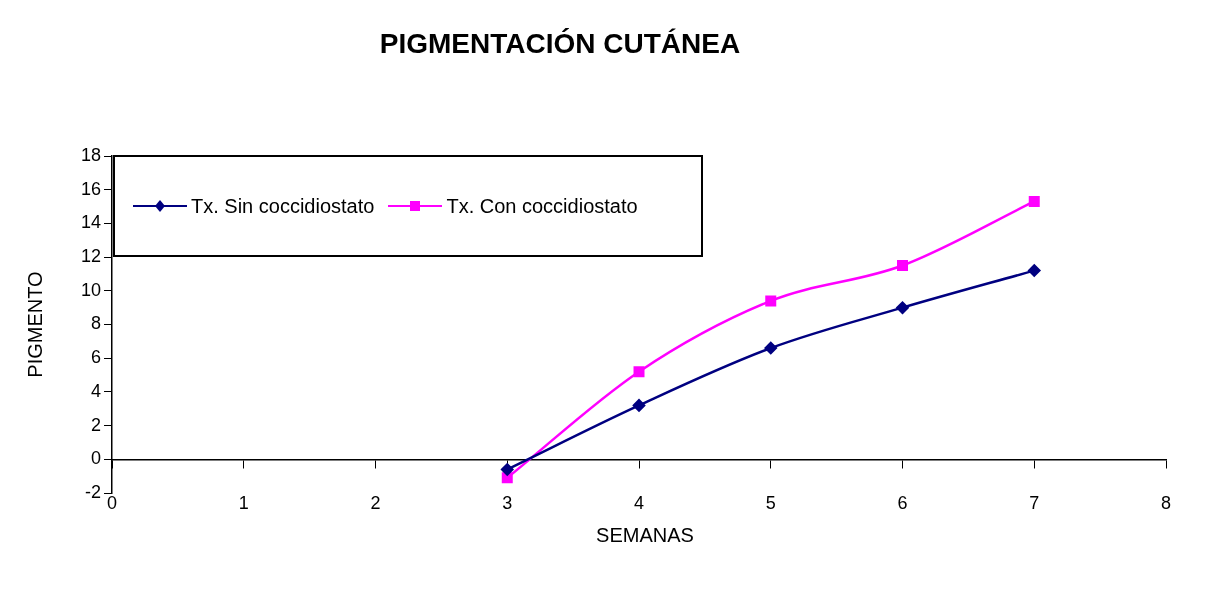 Image resolution: width=1229 pixels, height=590 pixels. What do you see at coordinates (91, 256) in the screenshot?
I see `y-tick-label: 12` at bounding box center [91, 256].